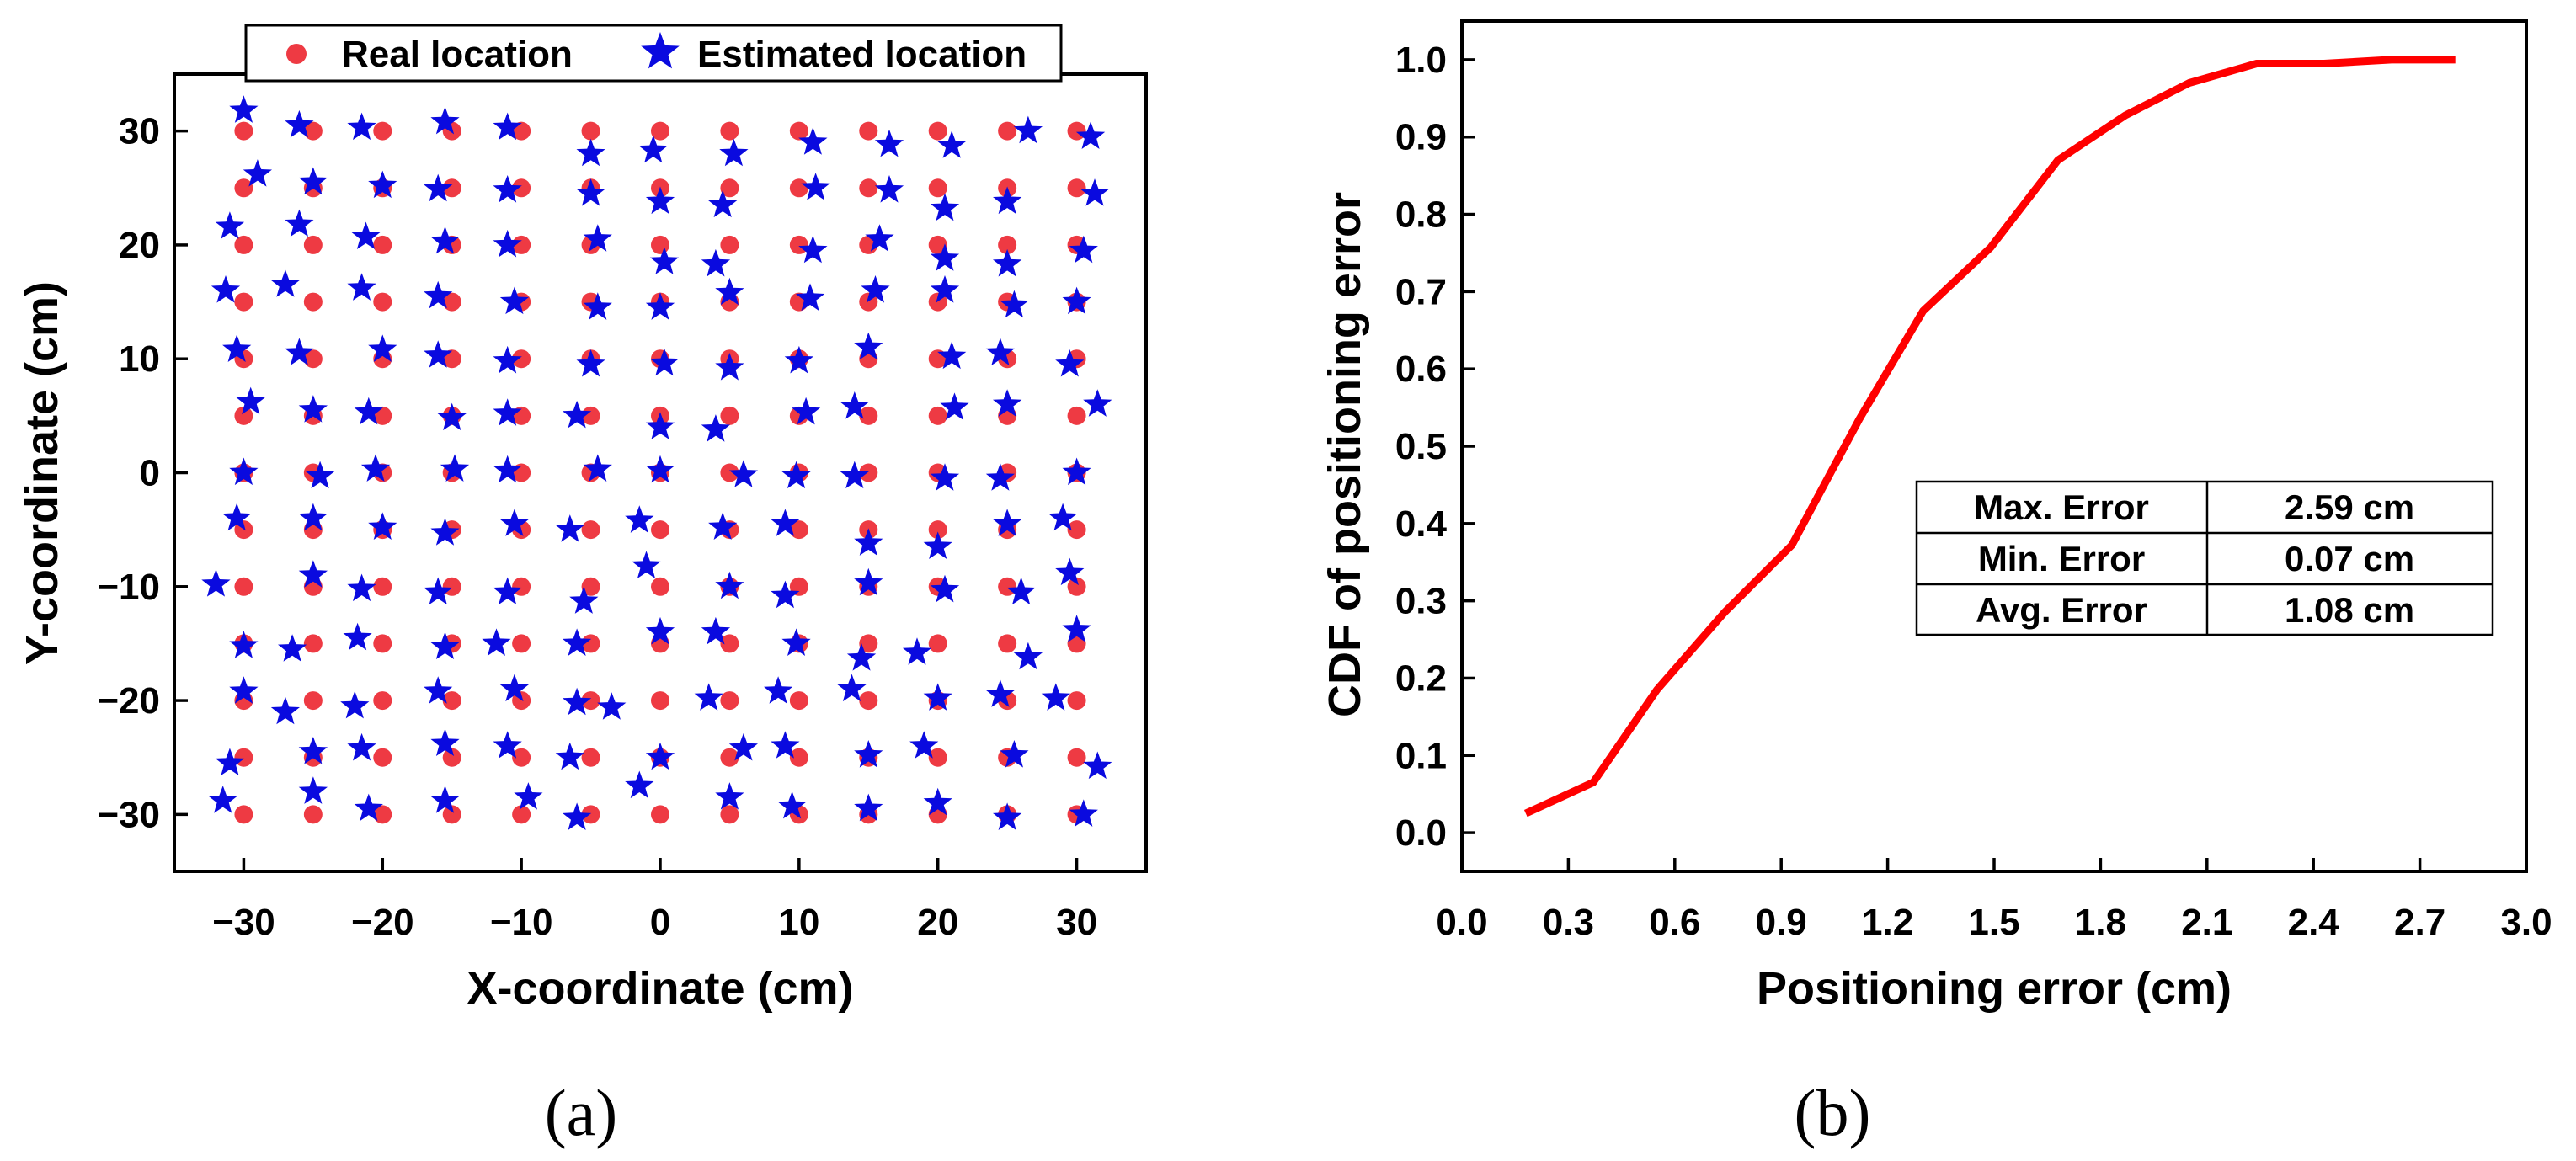 This screenshot has height=1161, width=2576. Describe the element at coordinates (2349, 558) in the screenshot. I see `error-table-value: 0.07 cm` at that location.